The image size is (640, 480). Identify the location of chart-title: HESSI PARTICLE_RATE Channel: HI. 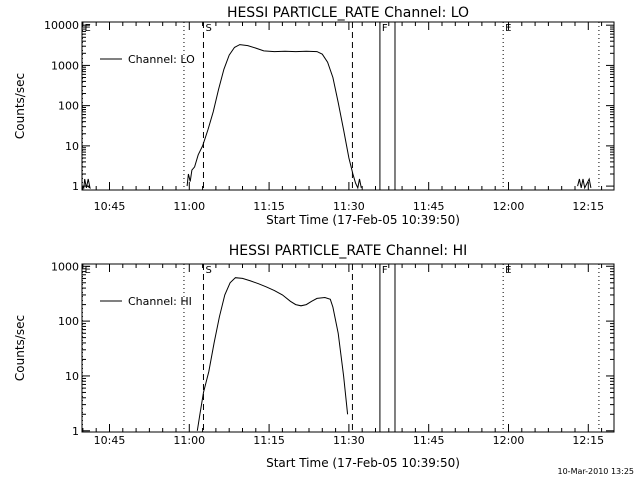
(348, 251).